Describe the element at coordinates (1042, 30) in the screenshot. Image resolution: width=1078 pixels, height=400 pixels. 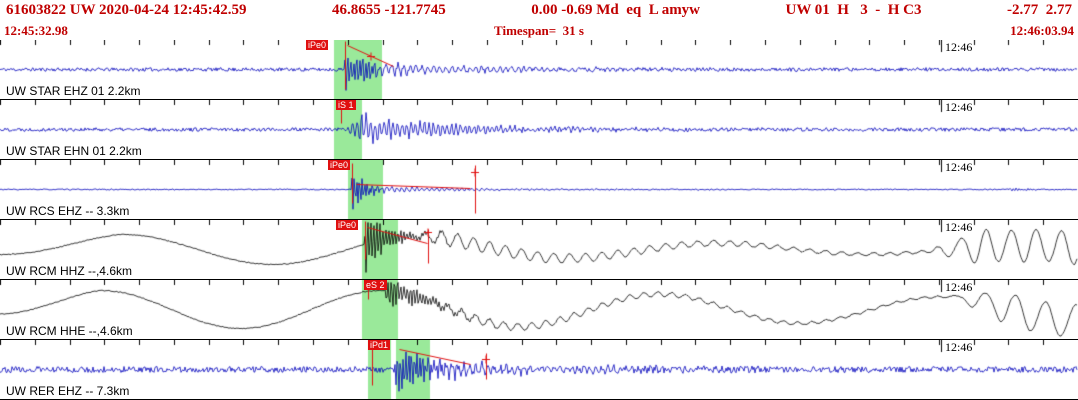
I see `window-end-time: 12:46:03.94` at that location.